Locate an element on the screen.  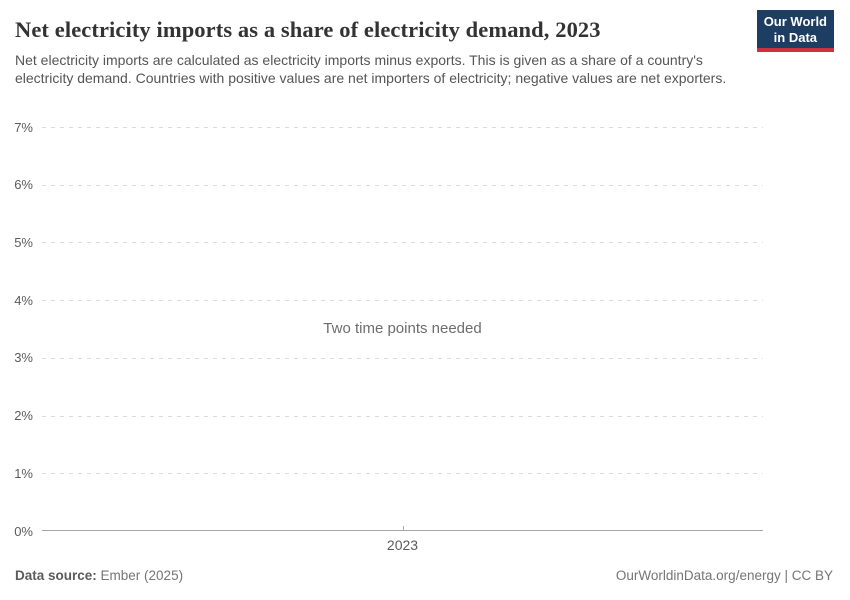
y-tick-label-3%: 3% is located at coordinates (23, 358).